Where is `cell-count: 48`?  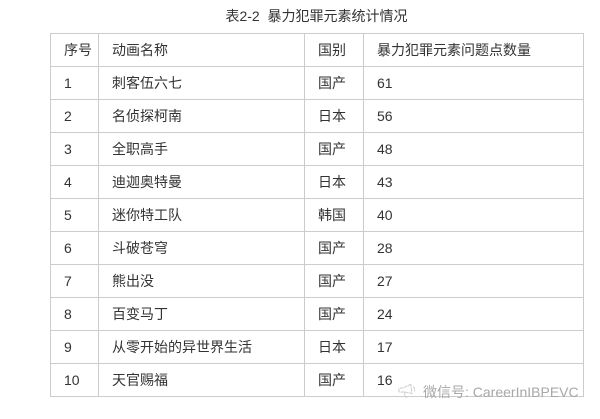 cell-count: 48 is located at coordinates (473, 149).